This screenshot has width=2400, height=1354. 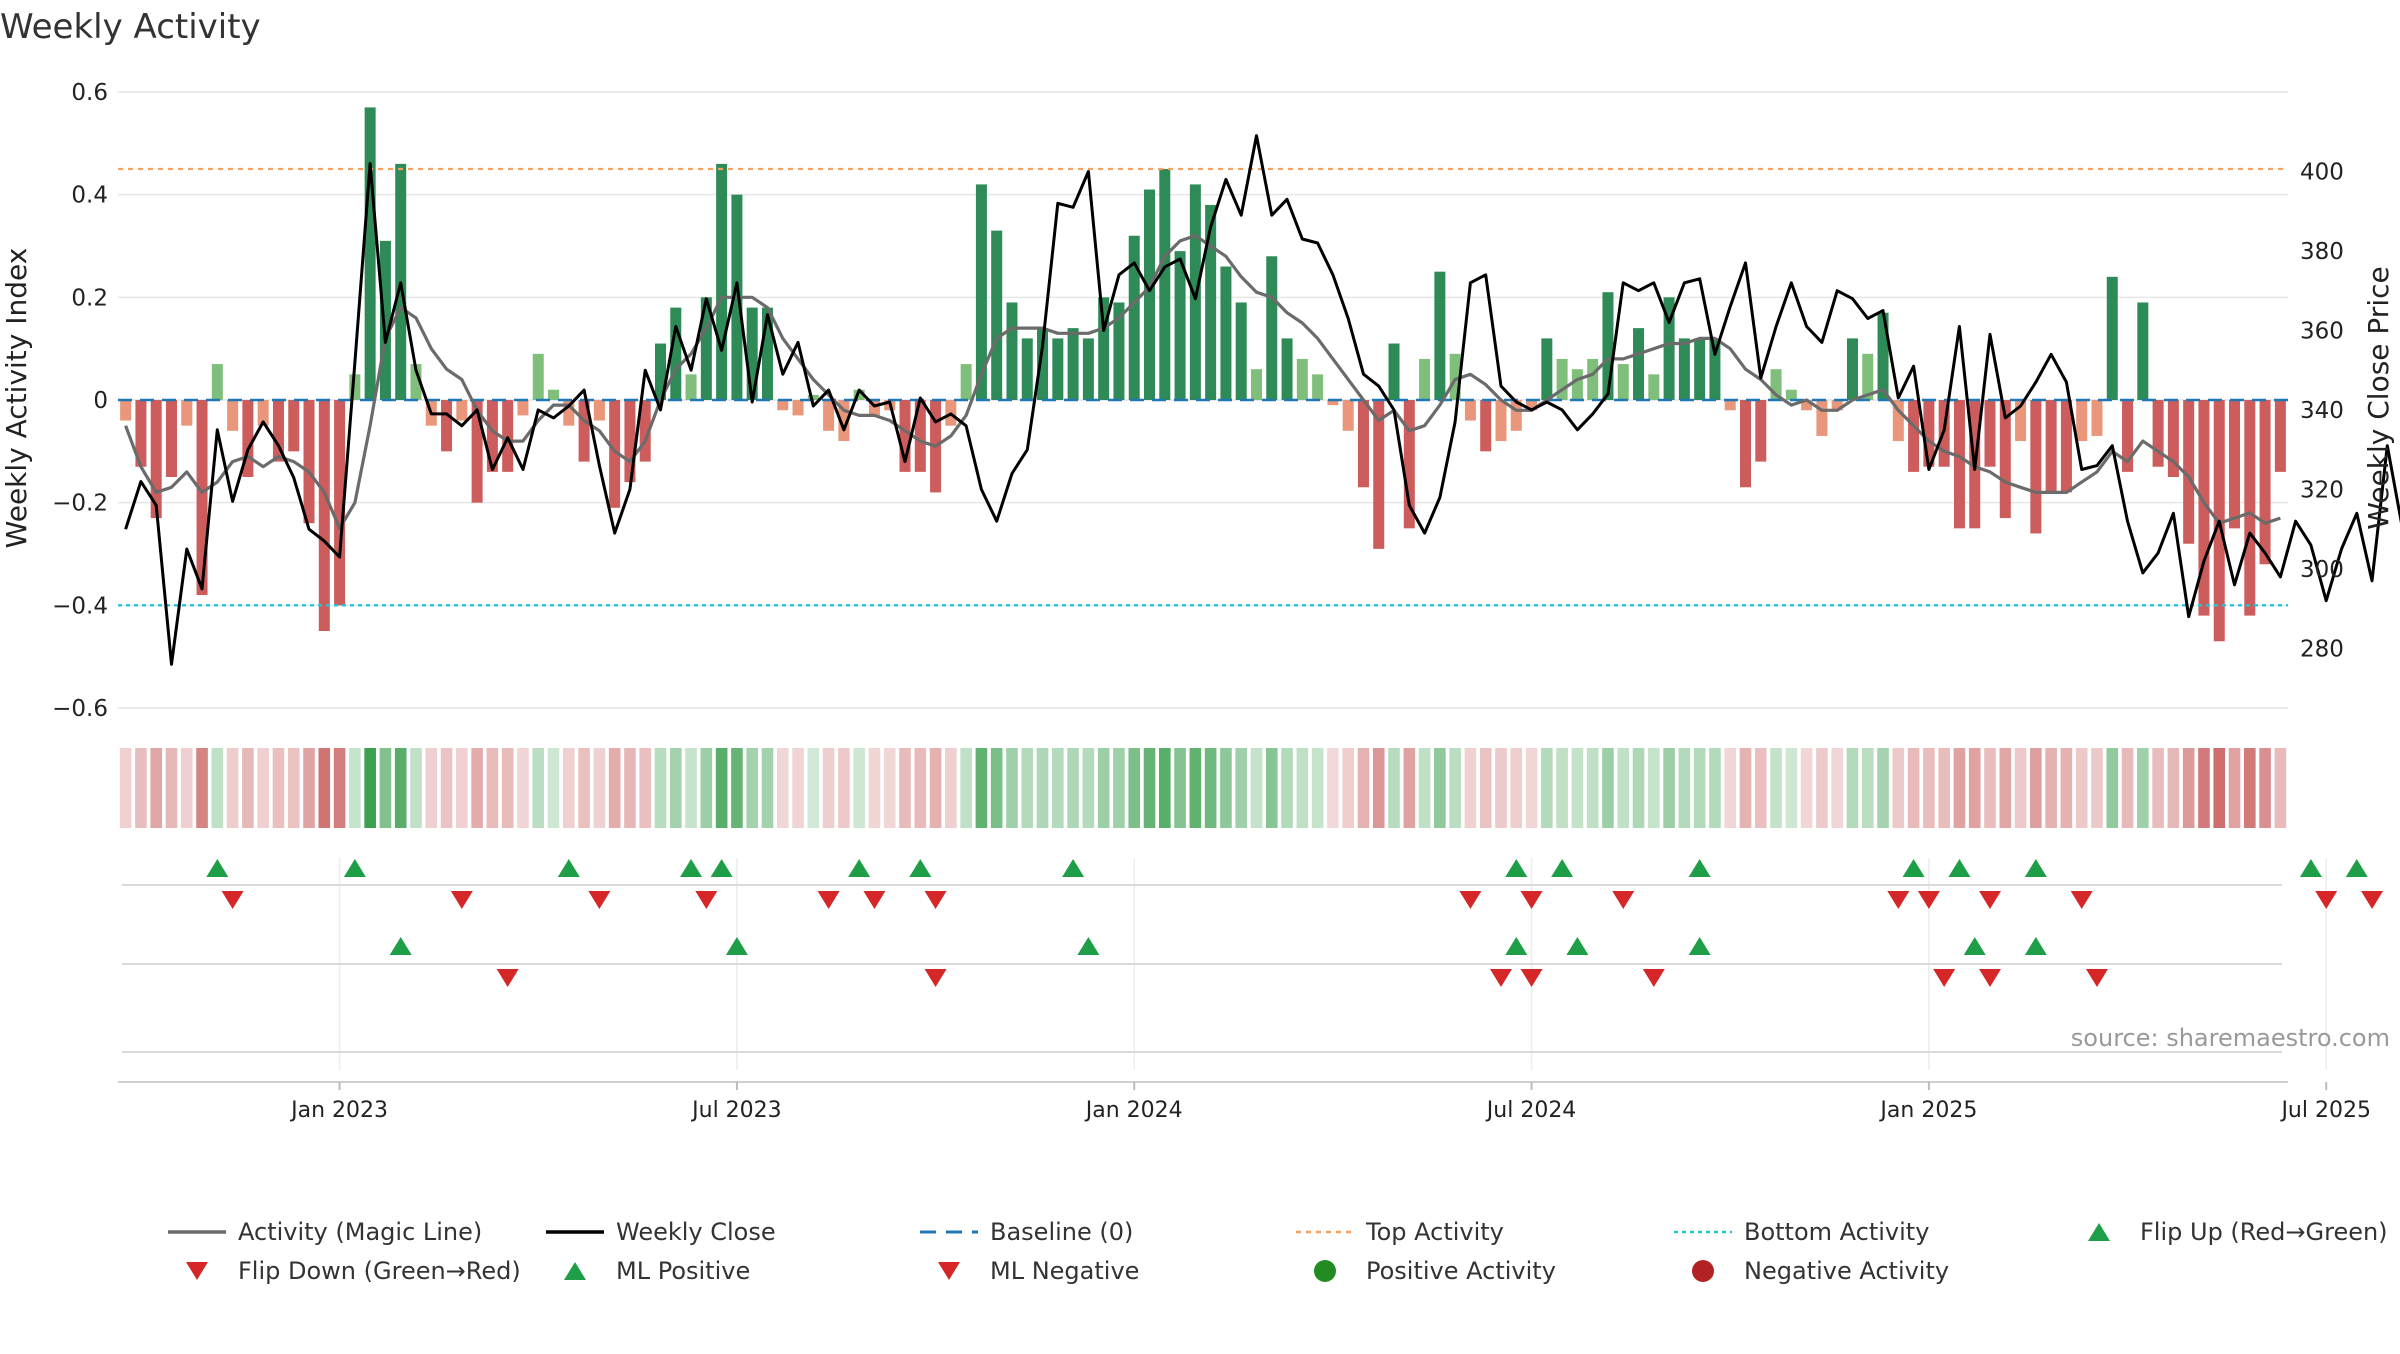 What do you see at coordinates (2322, 172) in the screenshot?
I see `y2-tick-label: 400` at bounding box center [2322, 172].